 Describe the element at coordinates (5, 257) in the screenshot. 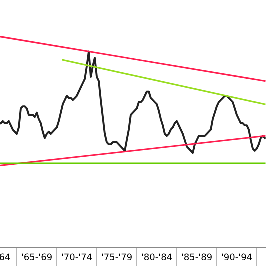

I see `x-tick-label: 64` at that location.